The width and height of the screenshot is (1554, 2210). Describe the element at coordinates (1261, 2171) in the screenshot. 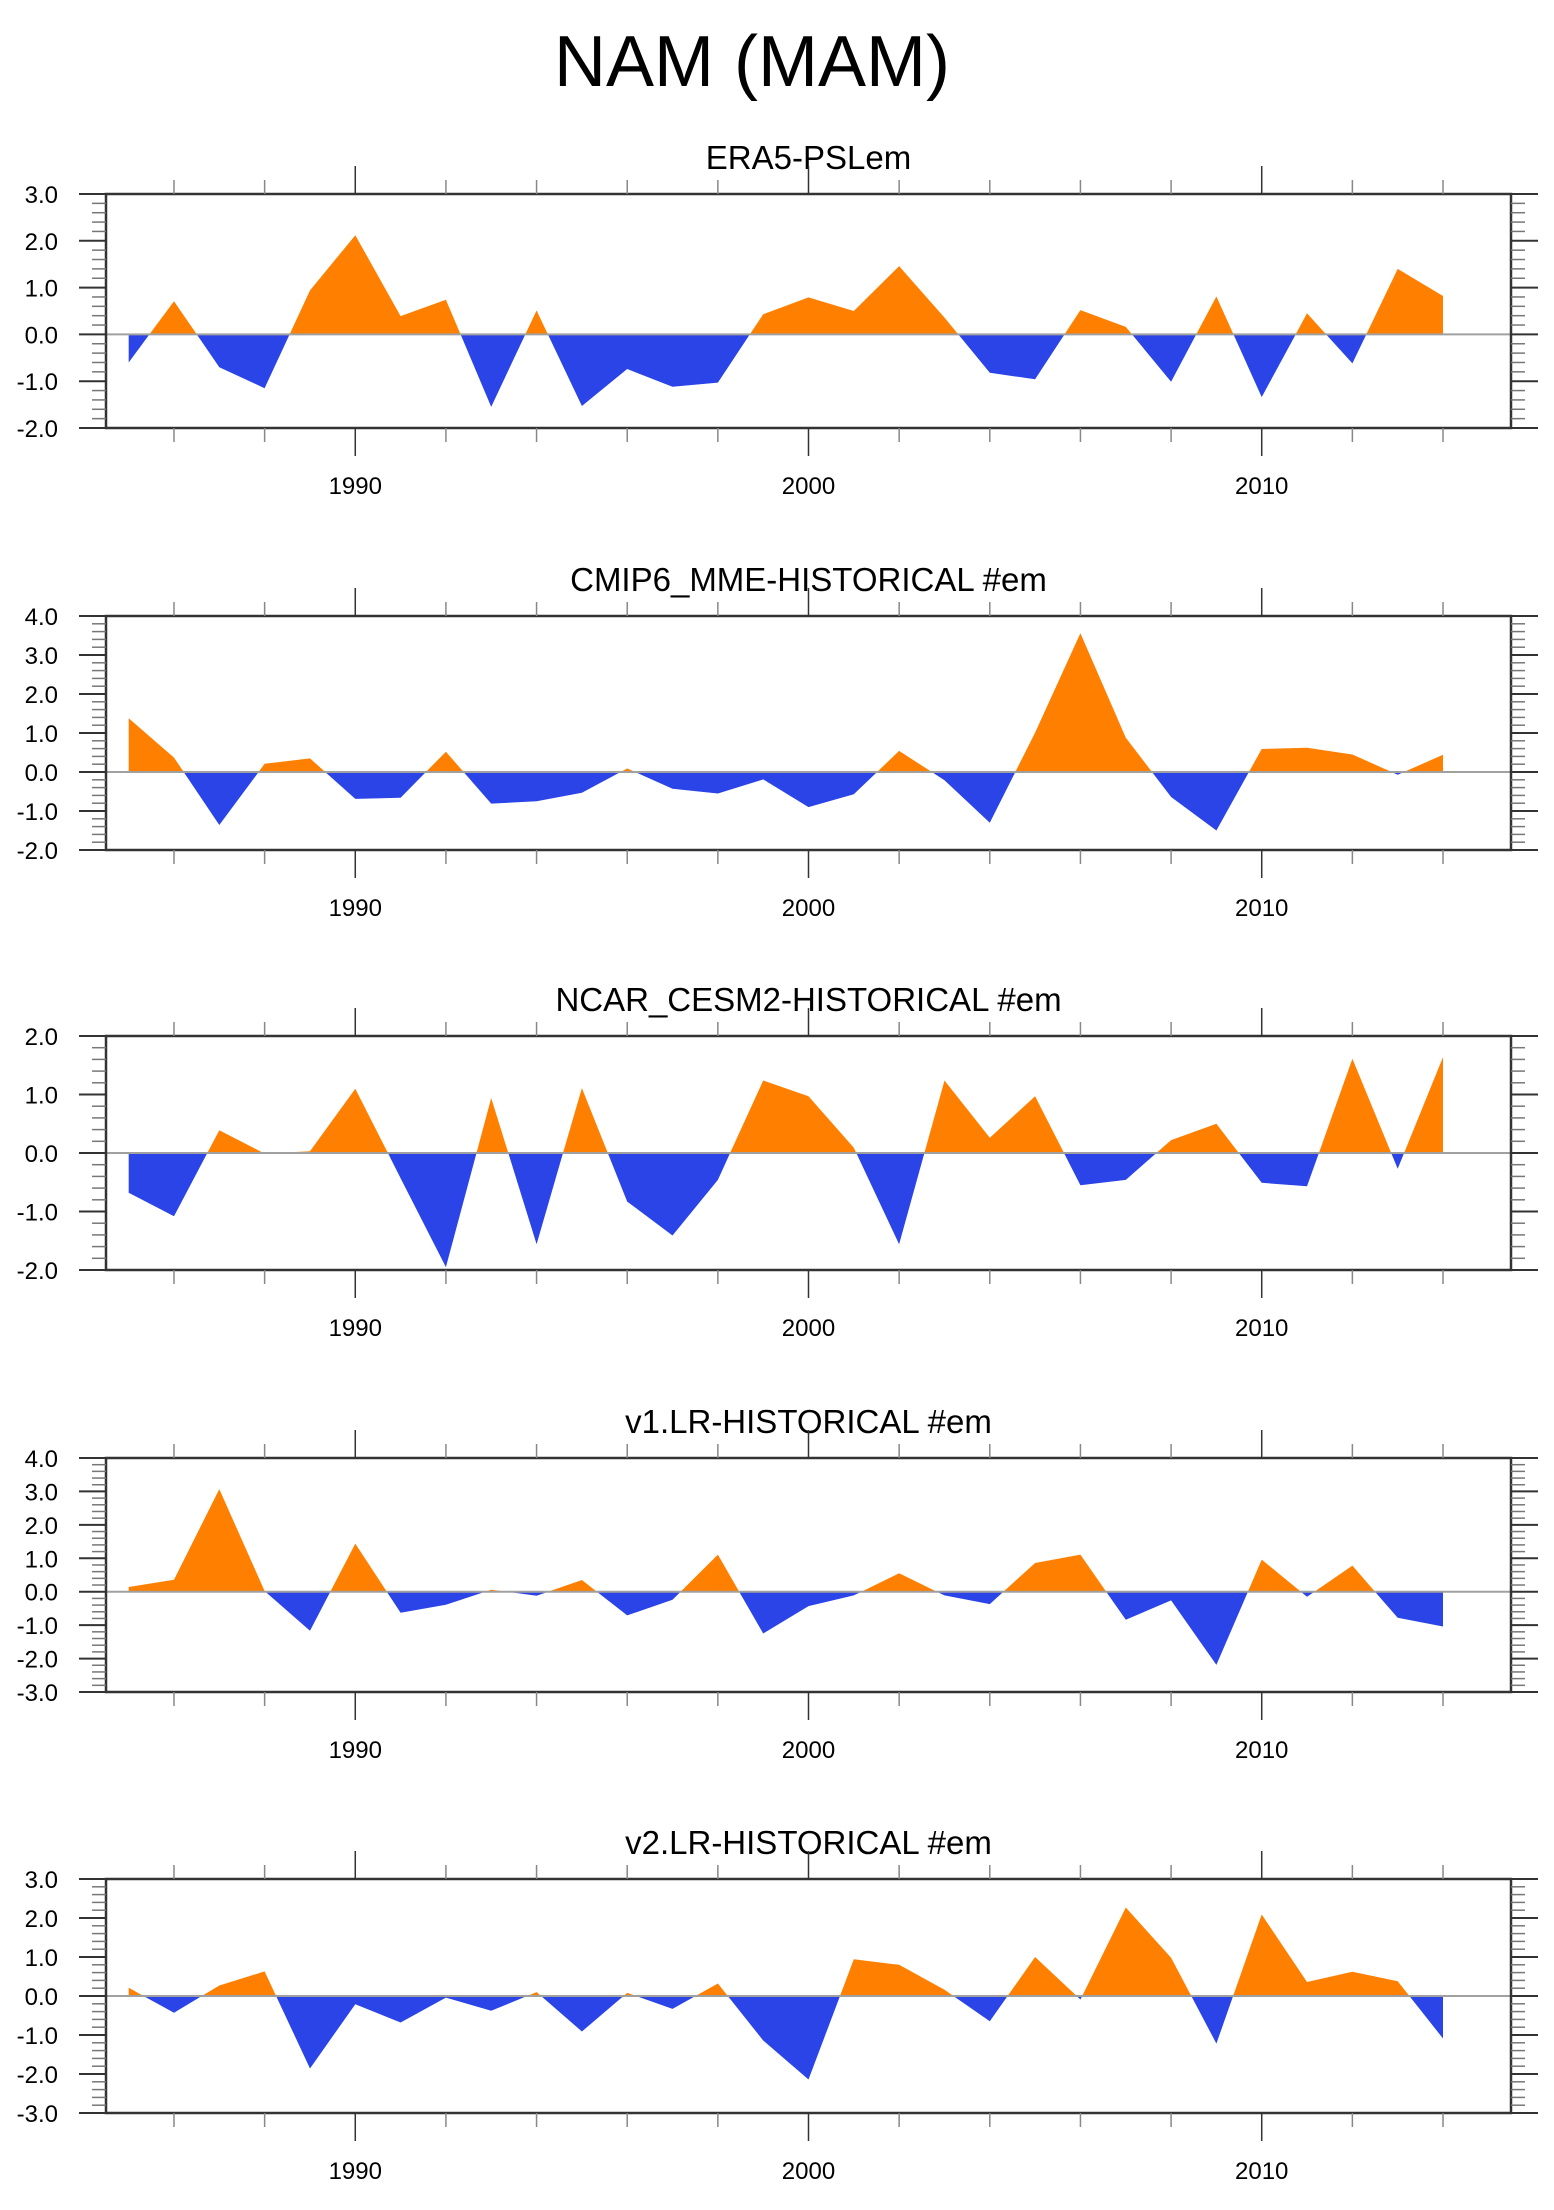

I see `x-tick-label: 2010` at that location.